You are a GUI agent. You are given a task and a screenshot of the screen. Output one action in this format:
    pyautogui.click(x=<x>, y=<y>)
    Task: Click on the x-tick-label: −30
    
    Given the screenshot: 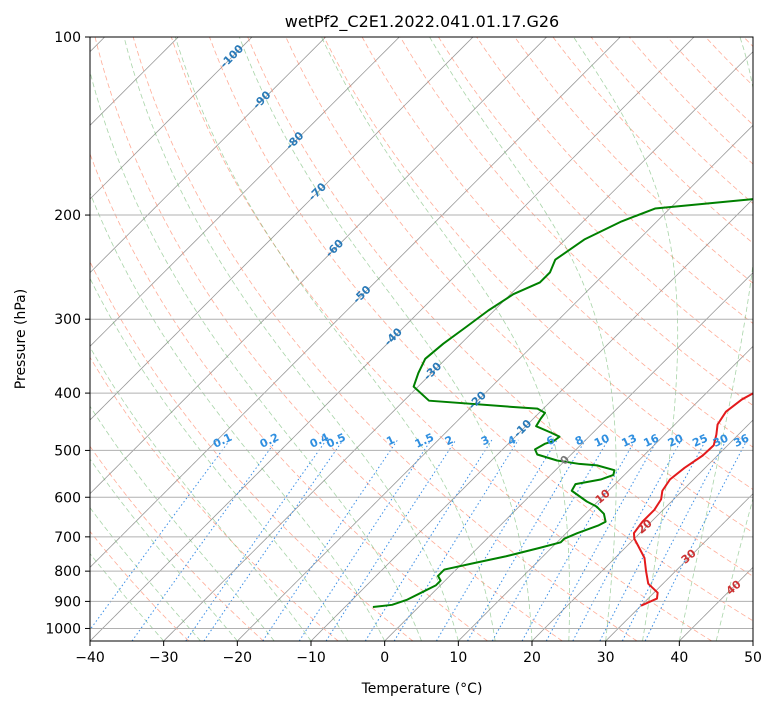 What is the action you would take?
    pyautogui.click(x=164, y=658)
    